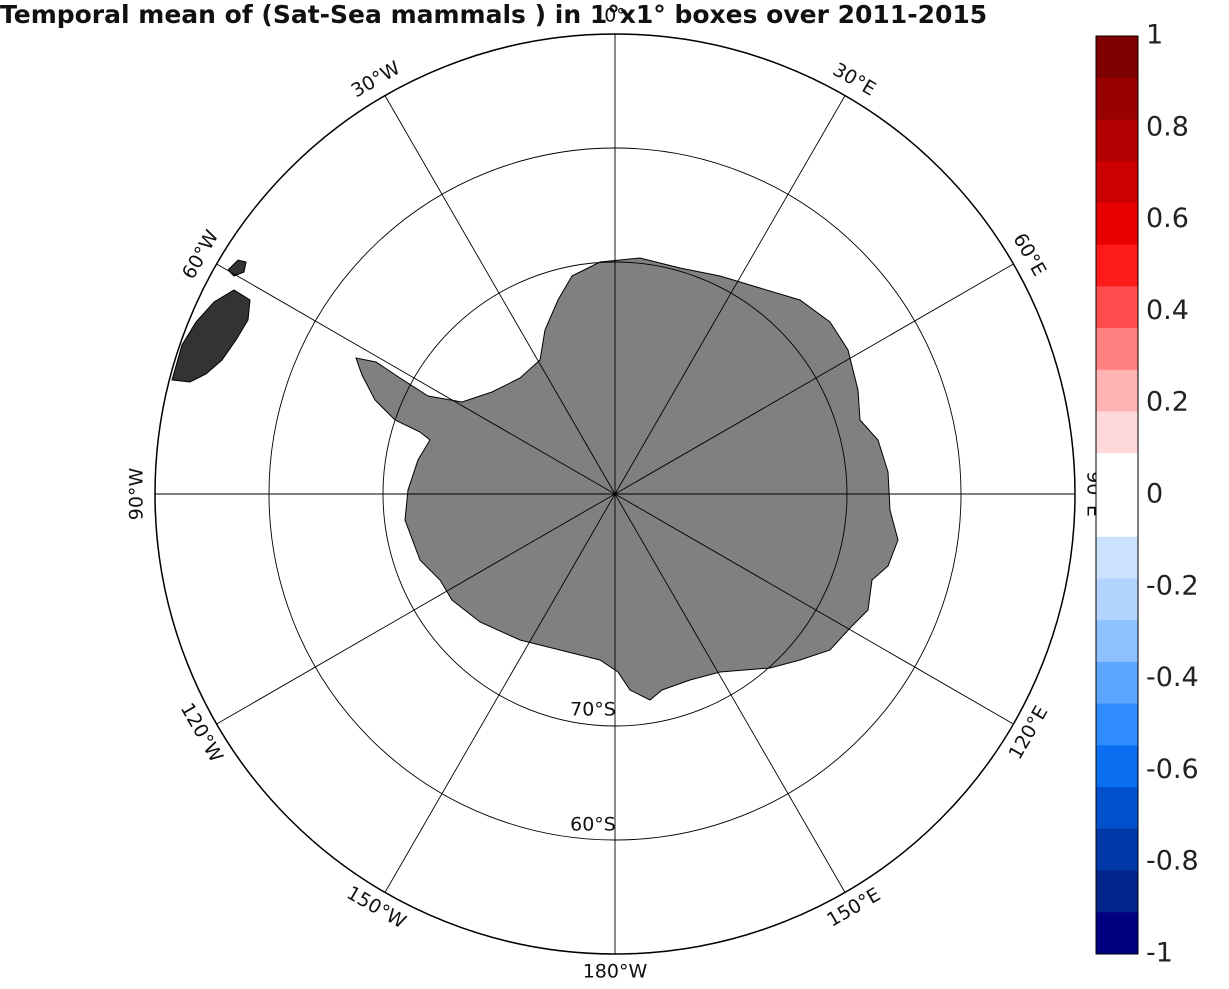 The image size is (1229, 989). What do you see at coordinates (1154, 35) in the screenshot?
I see `colorbar-tick-label: 1` at bounding box center [1154, 35].